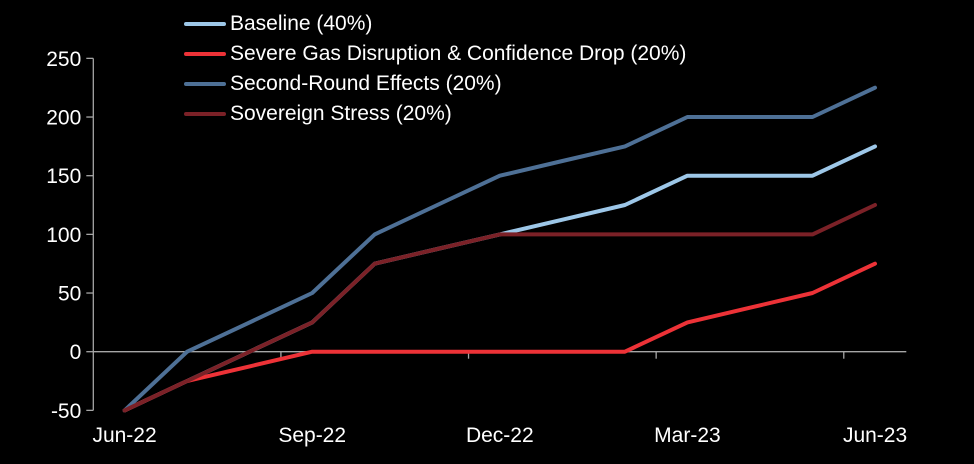  Describe the element at coordinates (66, 411) in the screenshot. I see `y-axis-tick-label: -50` at that location.